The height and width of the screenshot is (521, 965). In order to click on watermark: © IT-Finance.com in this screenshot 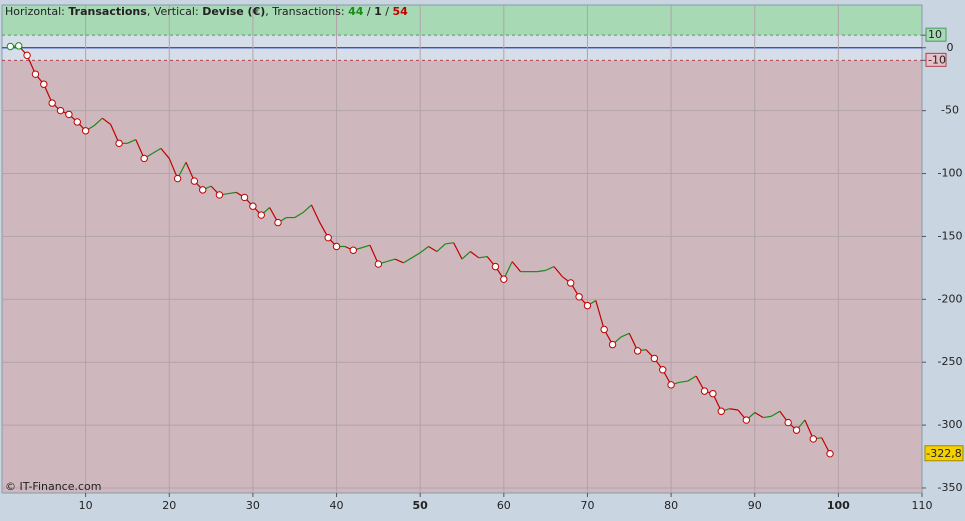, I will do `click(53, 486)`.